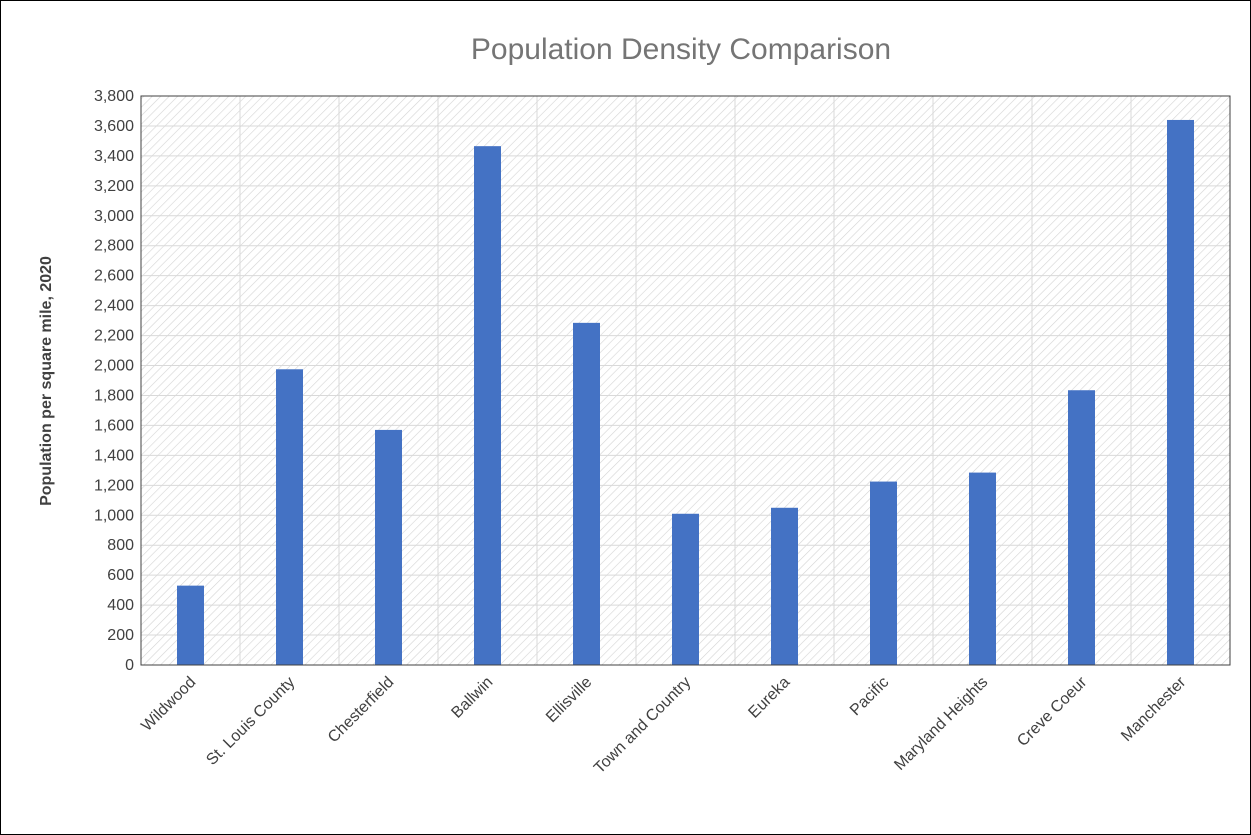  Describe the element at coordinates (642, 725) in the screenshot. I see `x-tick-label: Town and Country` at that location.